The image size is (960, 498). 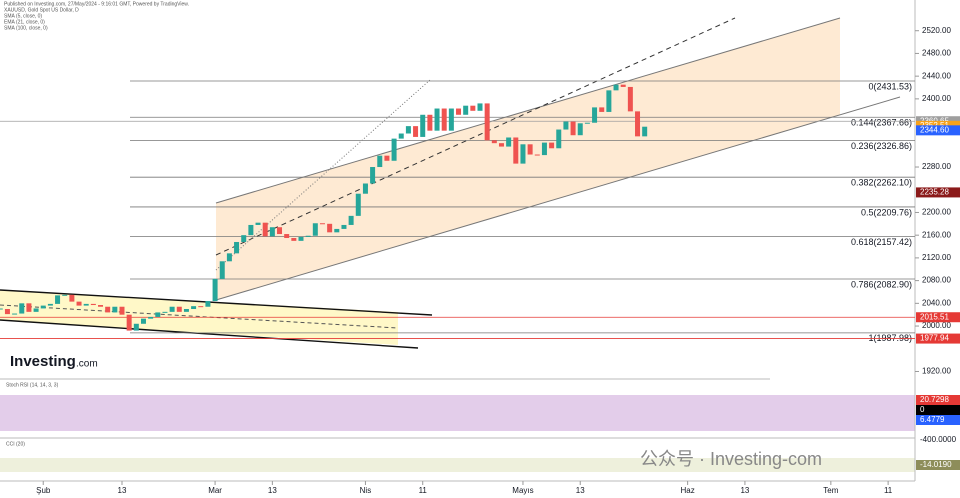 I want to click on y-tick-label: 2120.00, so click(x=936, y=257).